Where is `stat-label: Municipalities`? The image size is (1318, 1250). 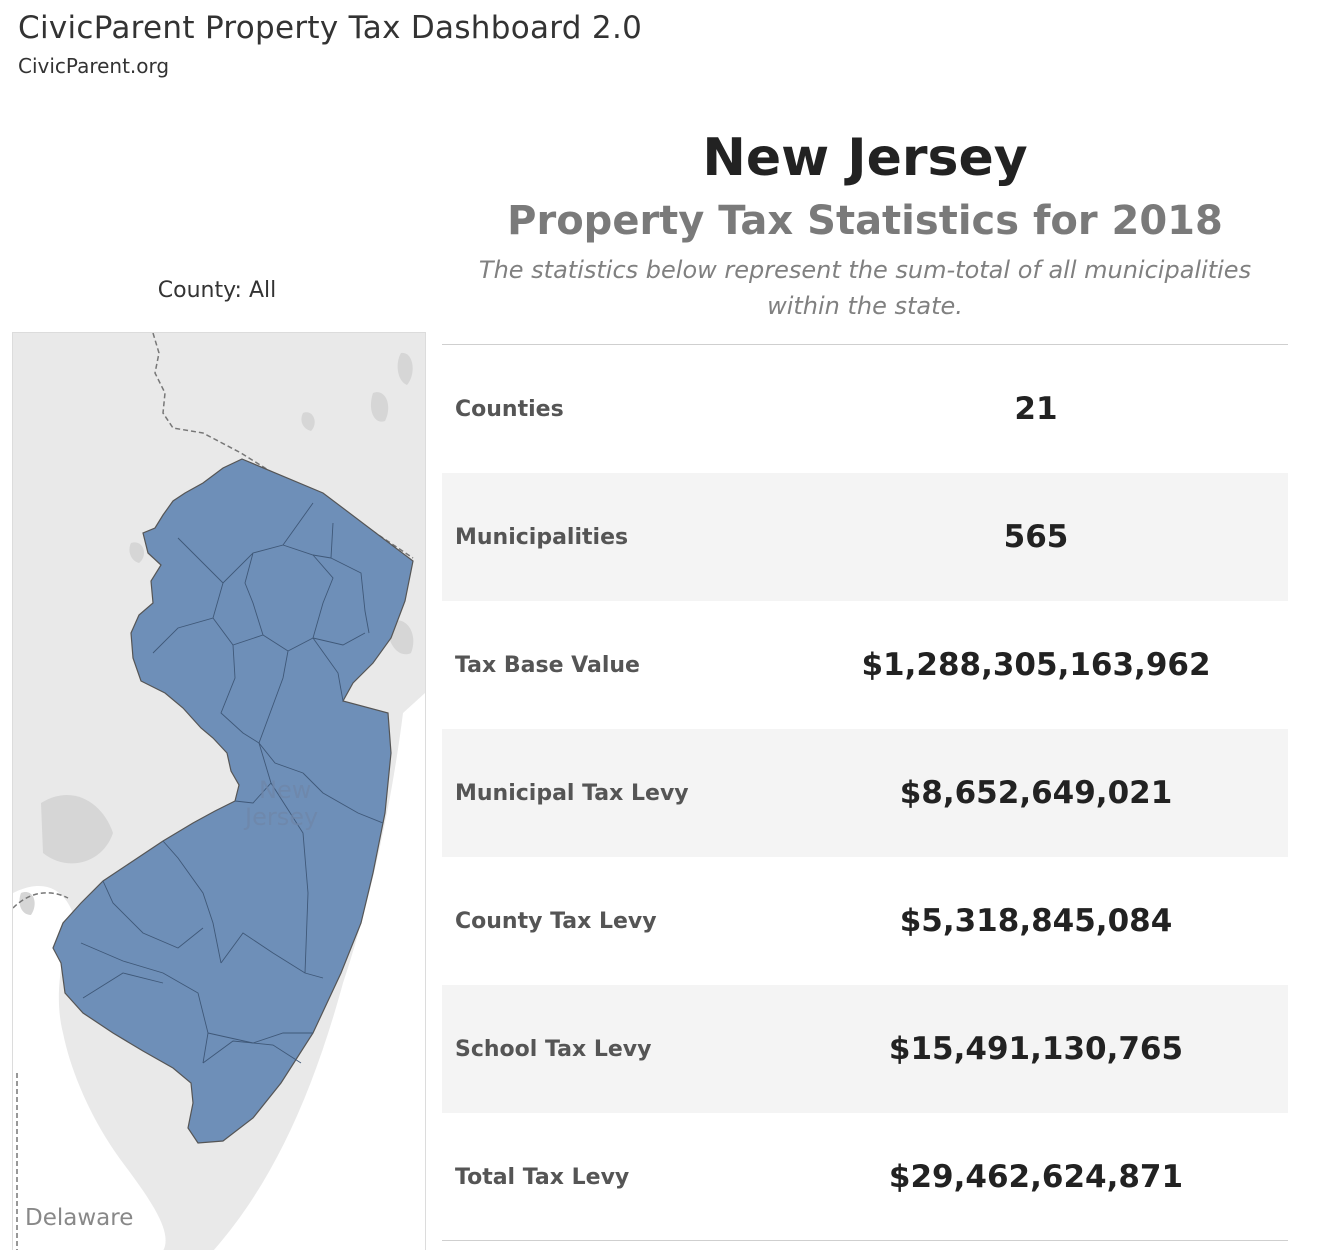 stat-label: Municipalities is located at coordinates (542, 537).